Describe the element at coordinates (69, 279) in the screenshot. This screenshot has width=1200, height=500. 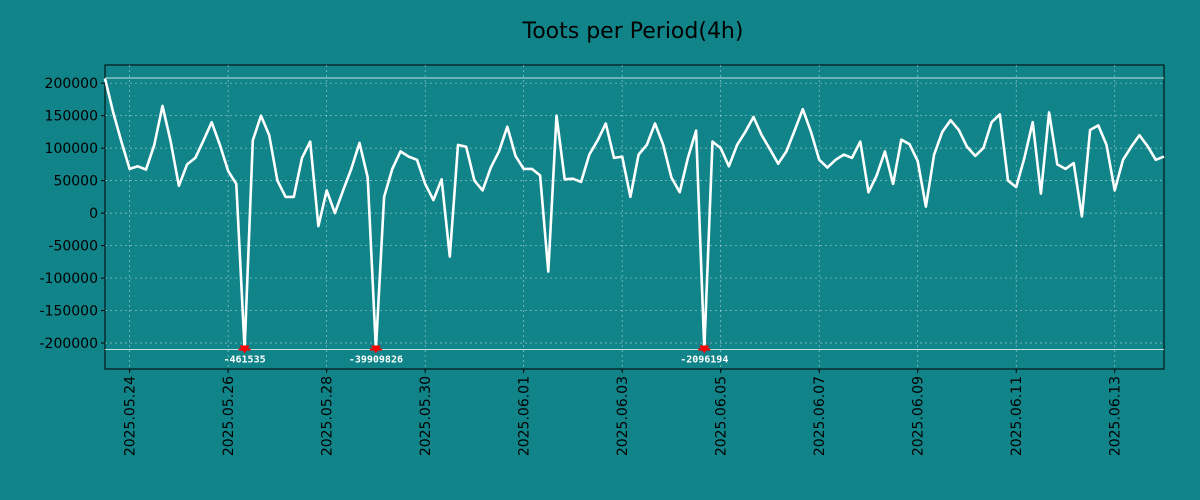
I see `y-tick-label: -100000` at that location.